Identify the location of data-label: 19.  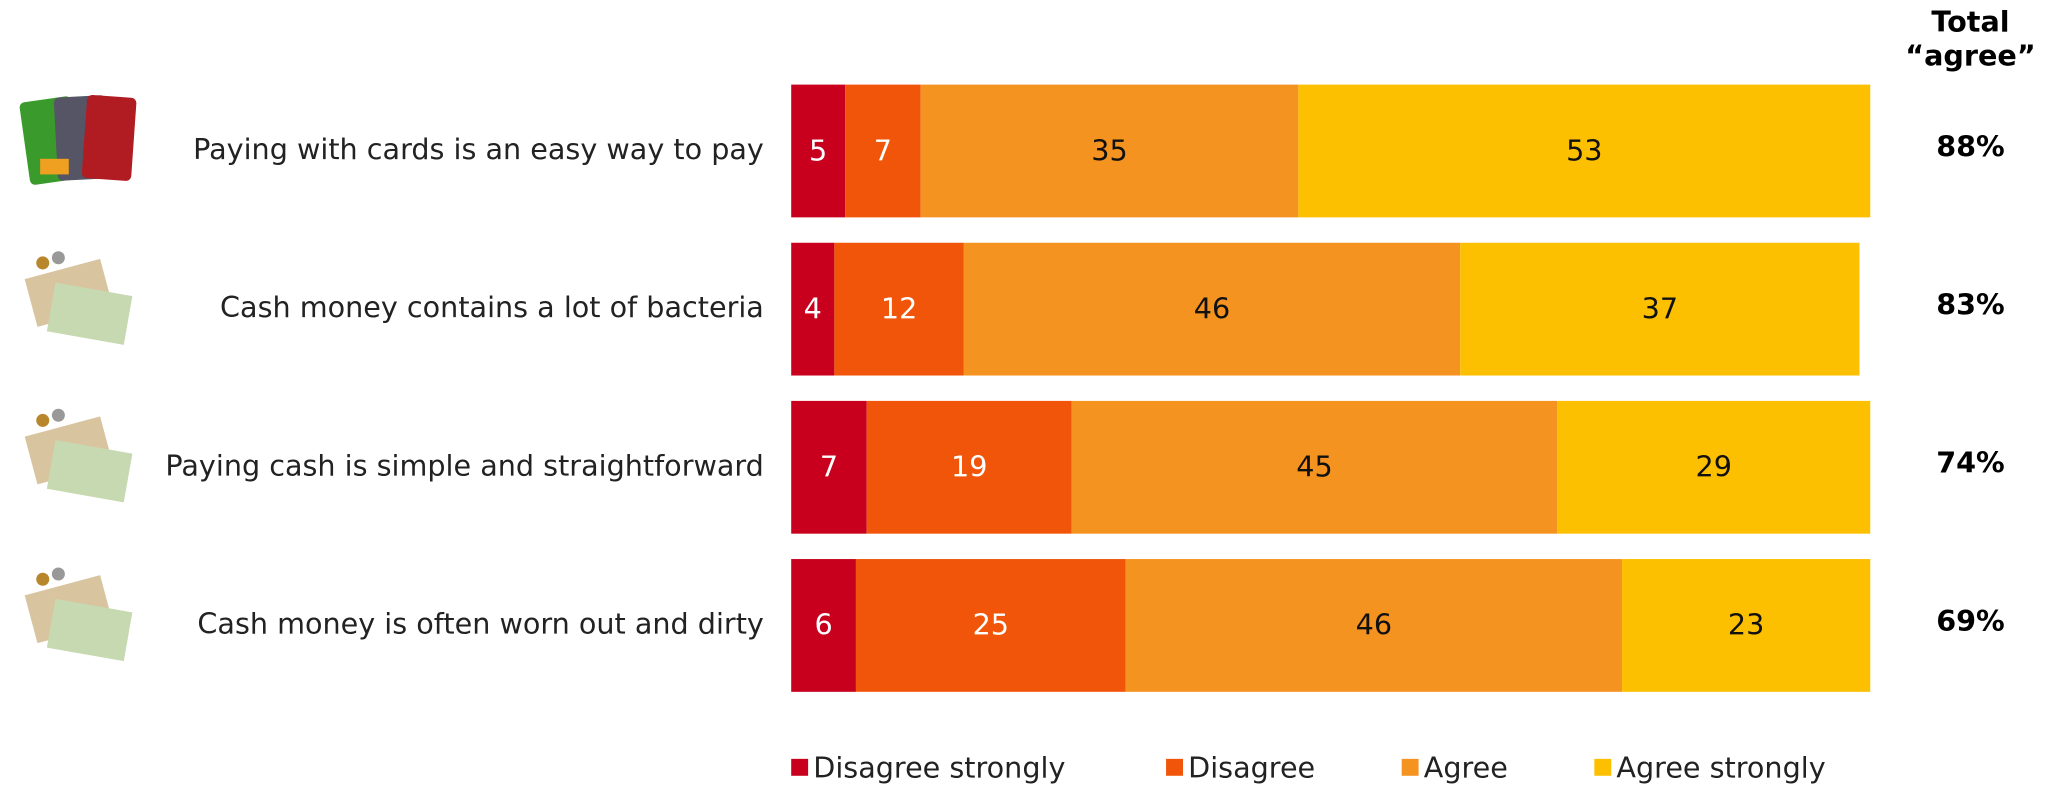
(969, 467).